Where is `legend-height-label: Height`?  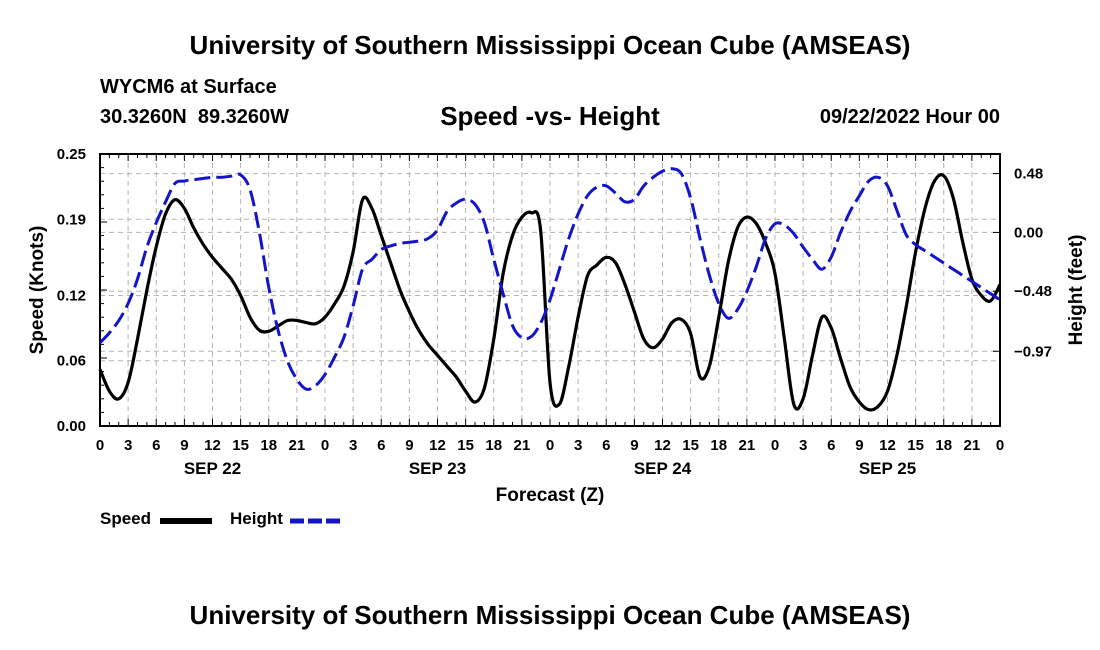 legend-height-label: Height is located at coordinates (256, 518).